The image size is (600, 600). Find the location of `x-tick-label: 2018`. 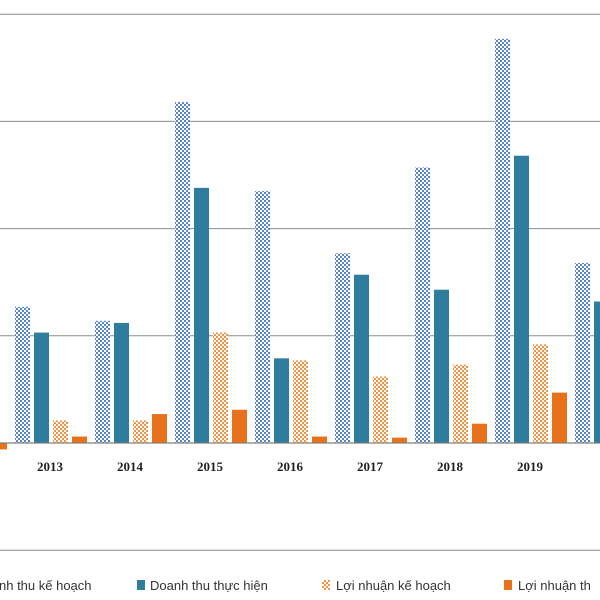

x-tick-label: 2018 is located at coordinates (450, 466).